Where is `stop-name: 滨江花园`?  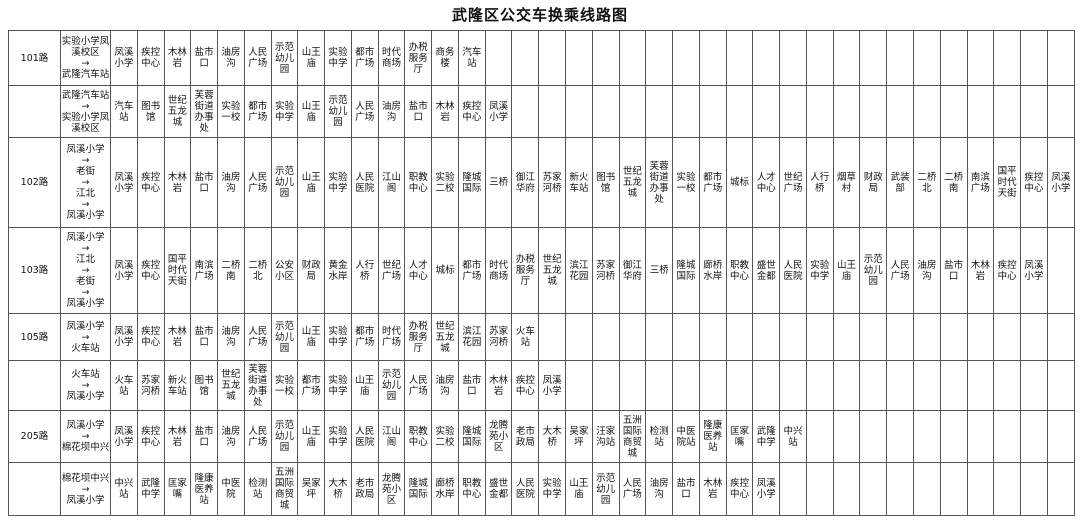 stop-name: 滨江花园 is located at coordinates (579, 270).